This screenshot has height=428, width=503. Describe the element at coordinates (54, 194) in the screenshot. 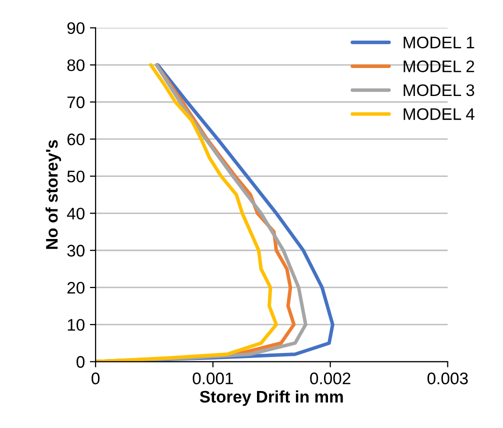

I see `y-axis-title: No of storey's` at that location.